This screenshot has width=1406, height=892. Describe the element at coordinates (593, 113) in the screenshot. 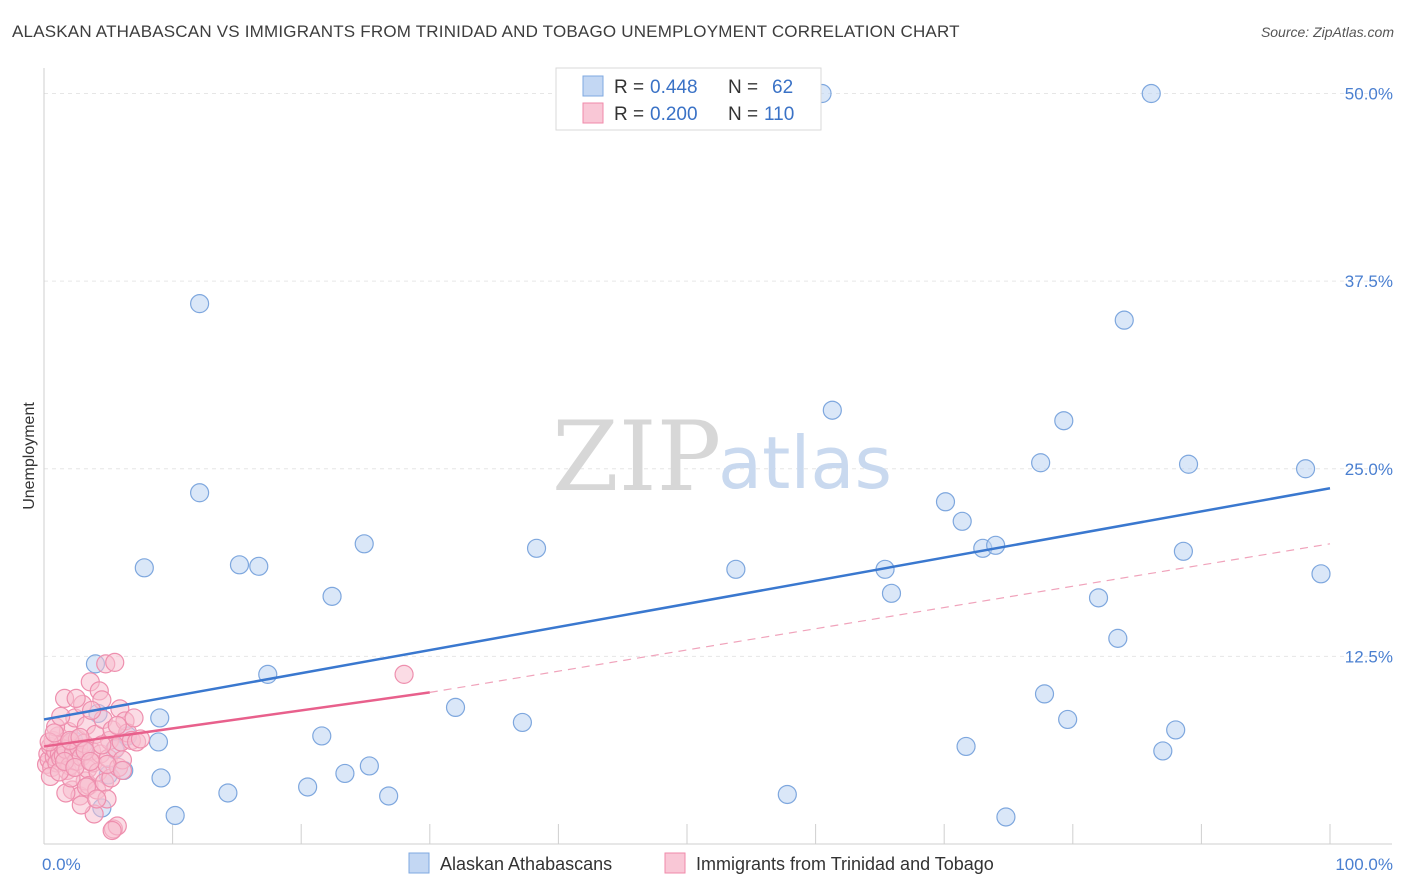

I see `legend-swatch-pink` at that location.